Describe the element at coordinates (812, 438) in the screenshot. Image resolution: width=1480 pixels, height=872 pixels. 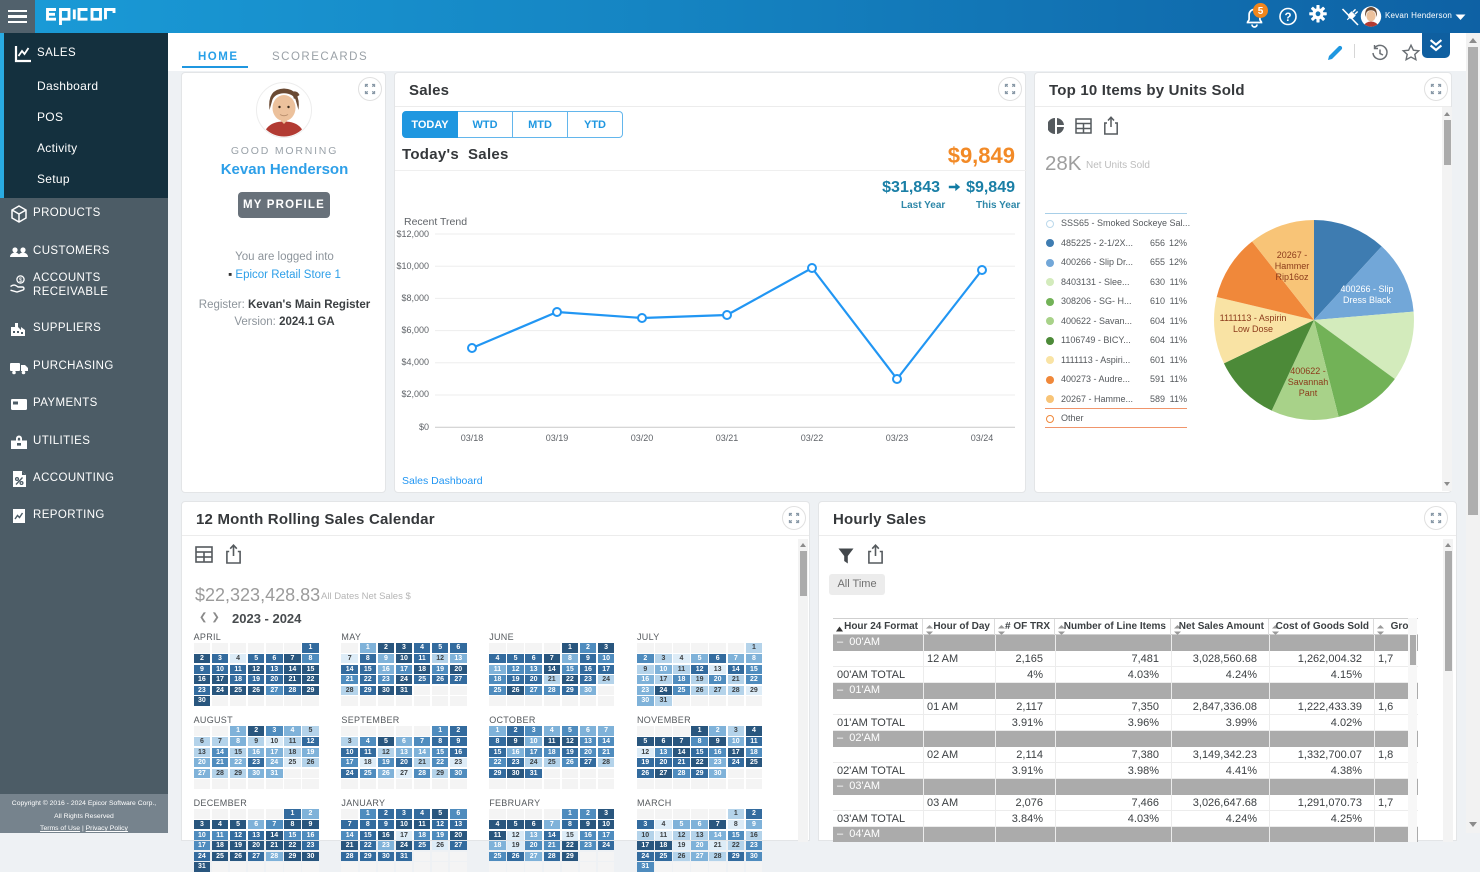
I see `svg-text: 03/22` at that location.